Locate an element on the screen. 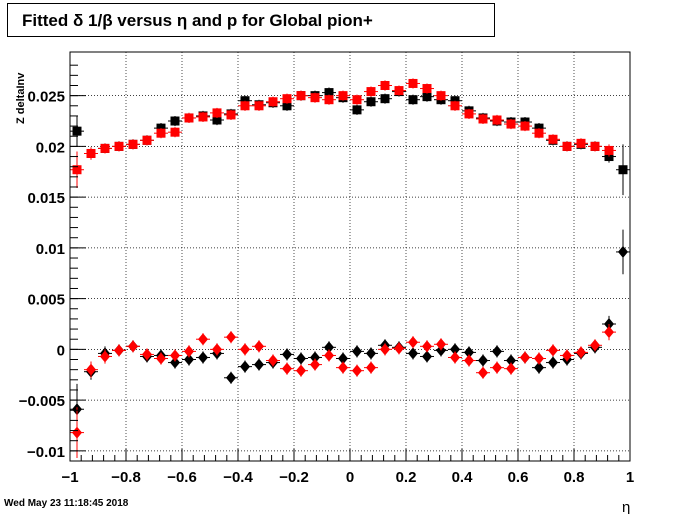 The image size is (700, 514). y-tick-label: 0.005 is located at coordinates (46, 300).